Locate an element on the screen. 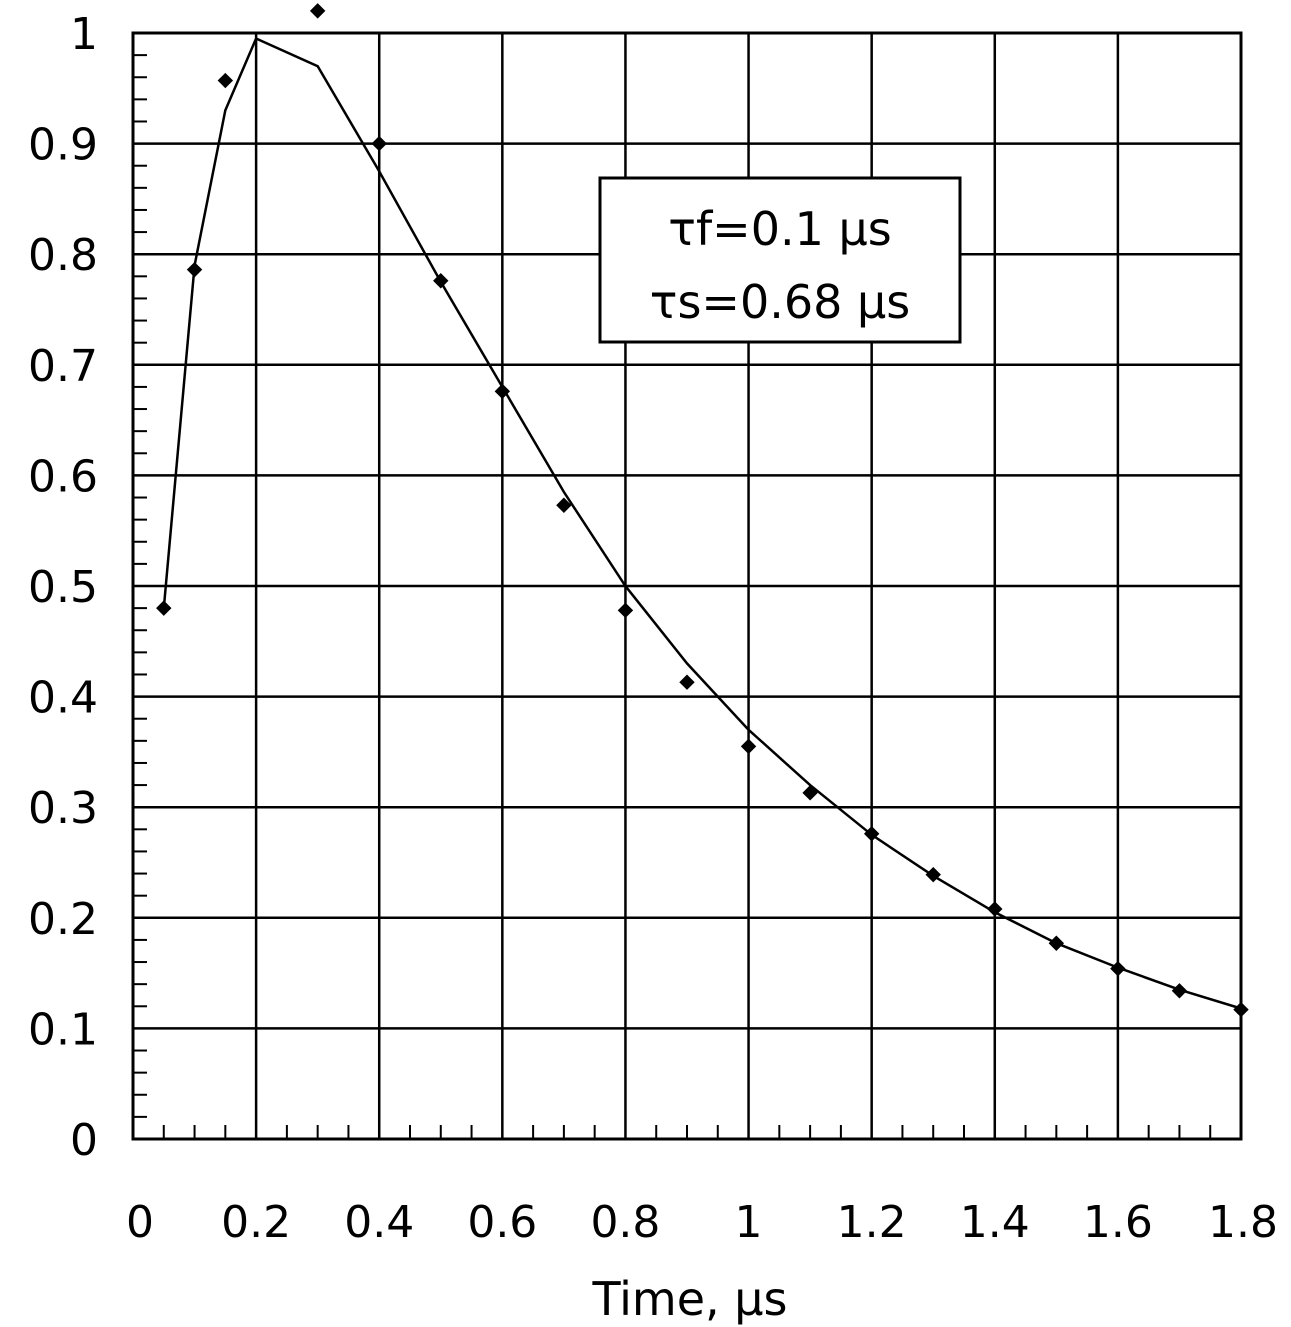 The image size is (1291, 1327). x-tick-label: 1 is located at coordinates (749, 1222).